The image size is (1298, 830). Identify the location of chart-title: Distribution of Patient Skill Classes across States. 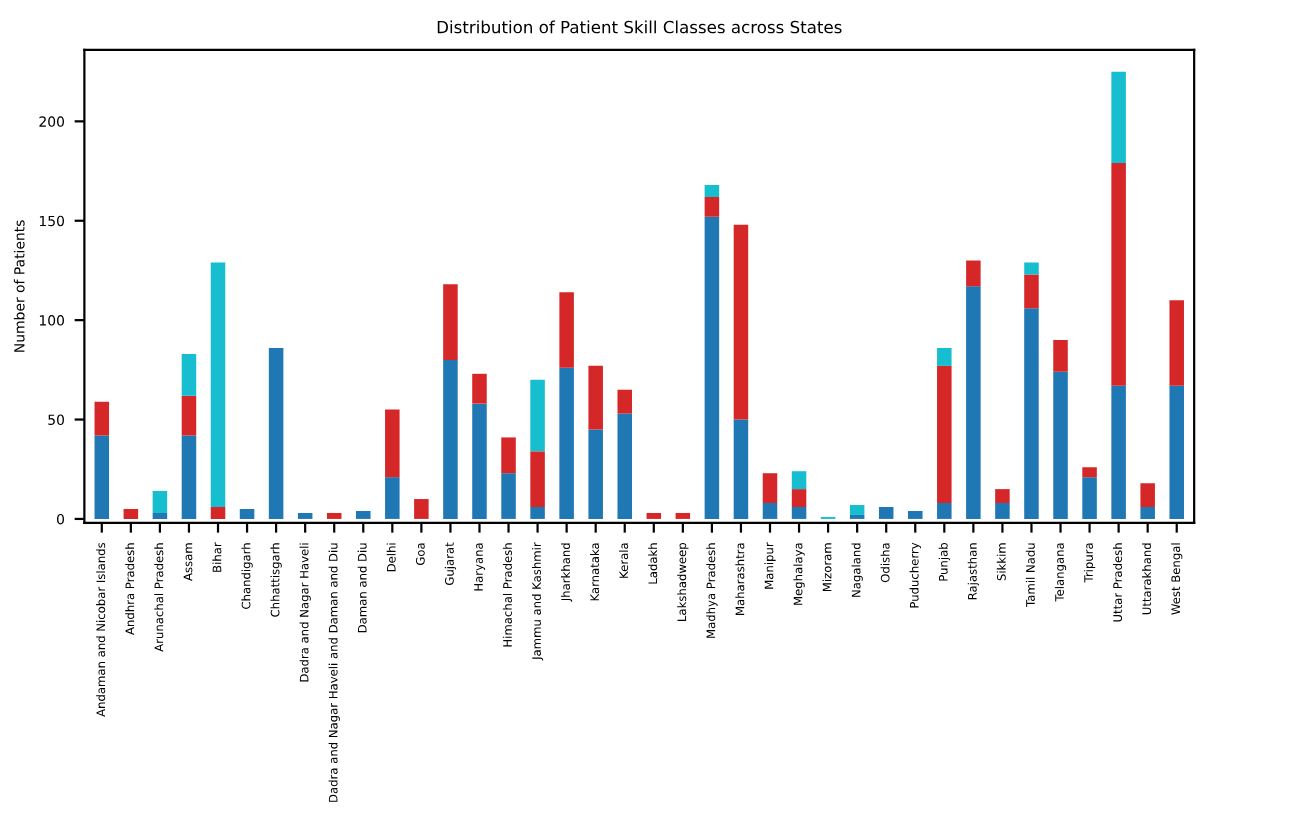
(639, 27).